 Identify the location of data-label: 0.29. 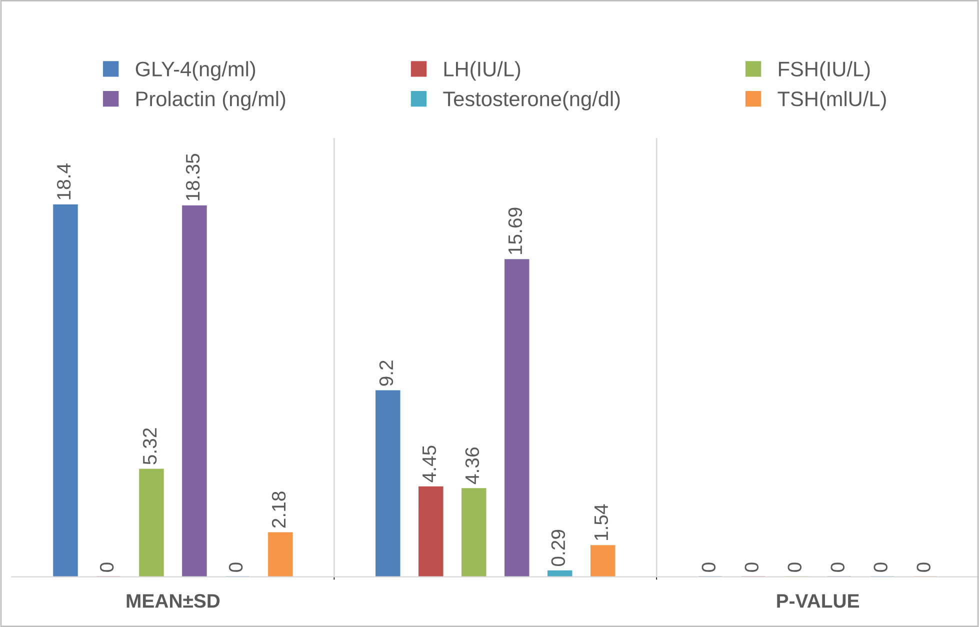
(558, 548).